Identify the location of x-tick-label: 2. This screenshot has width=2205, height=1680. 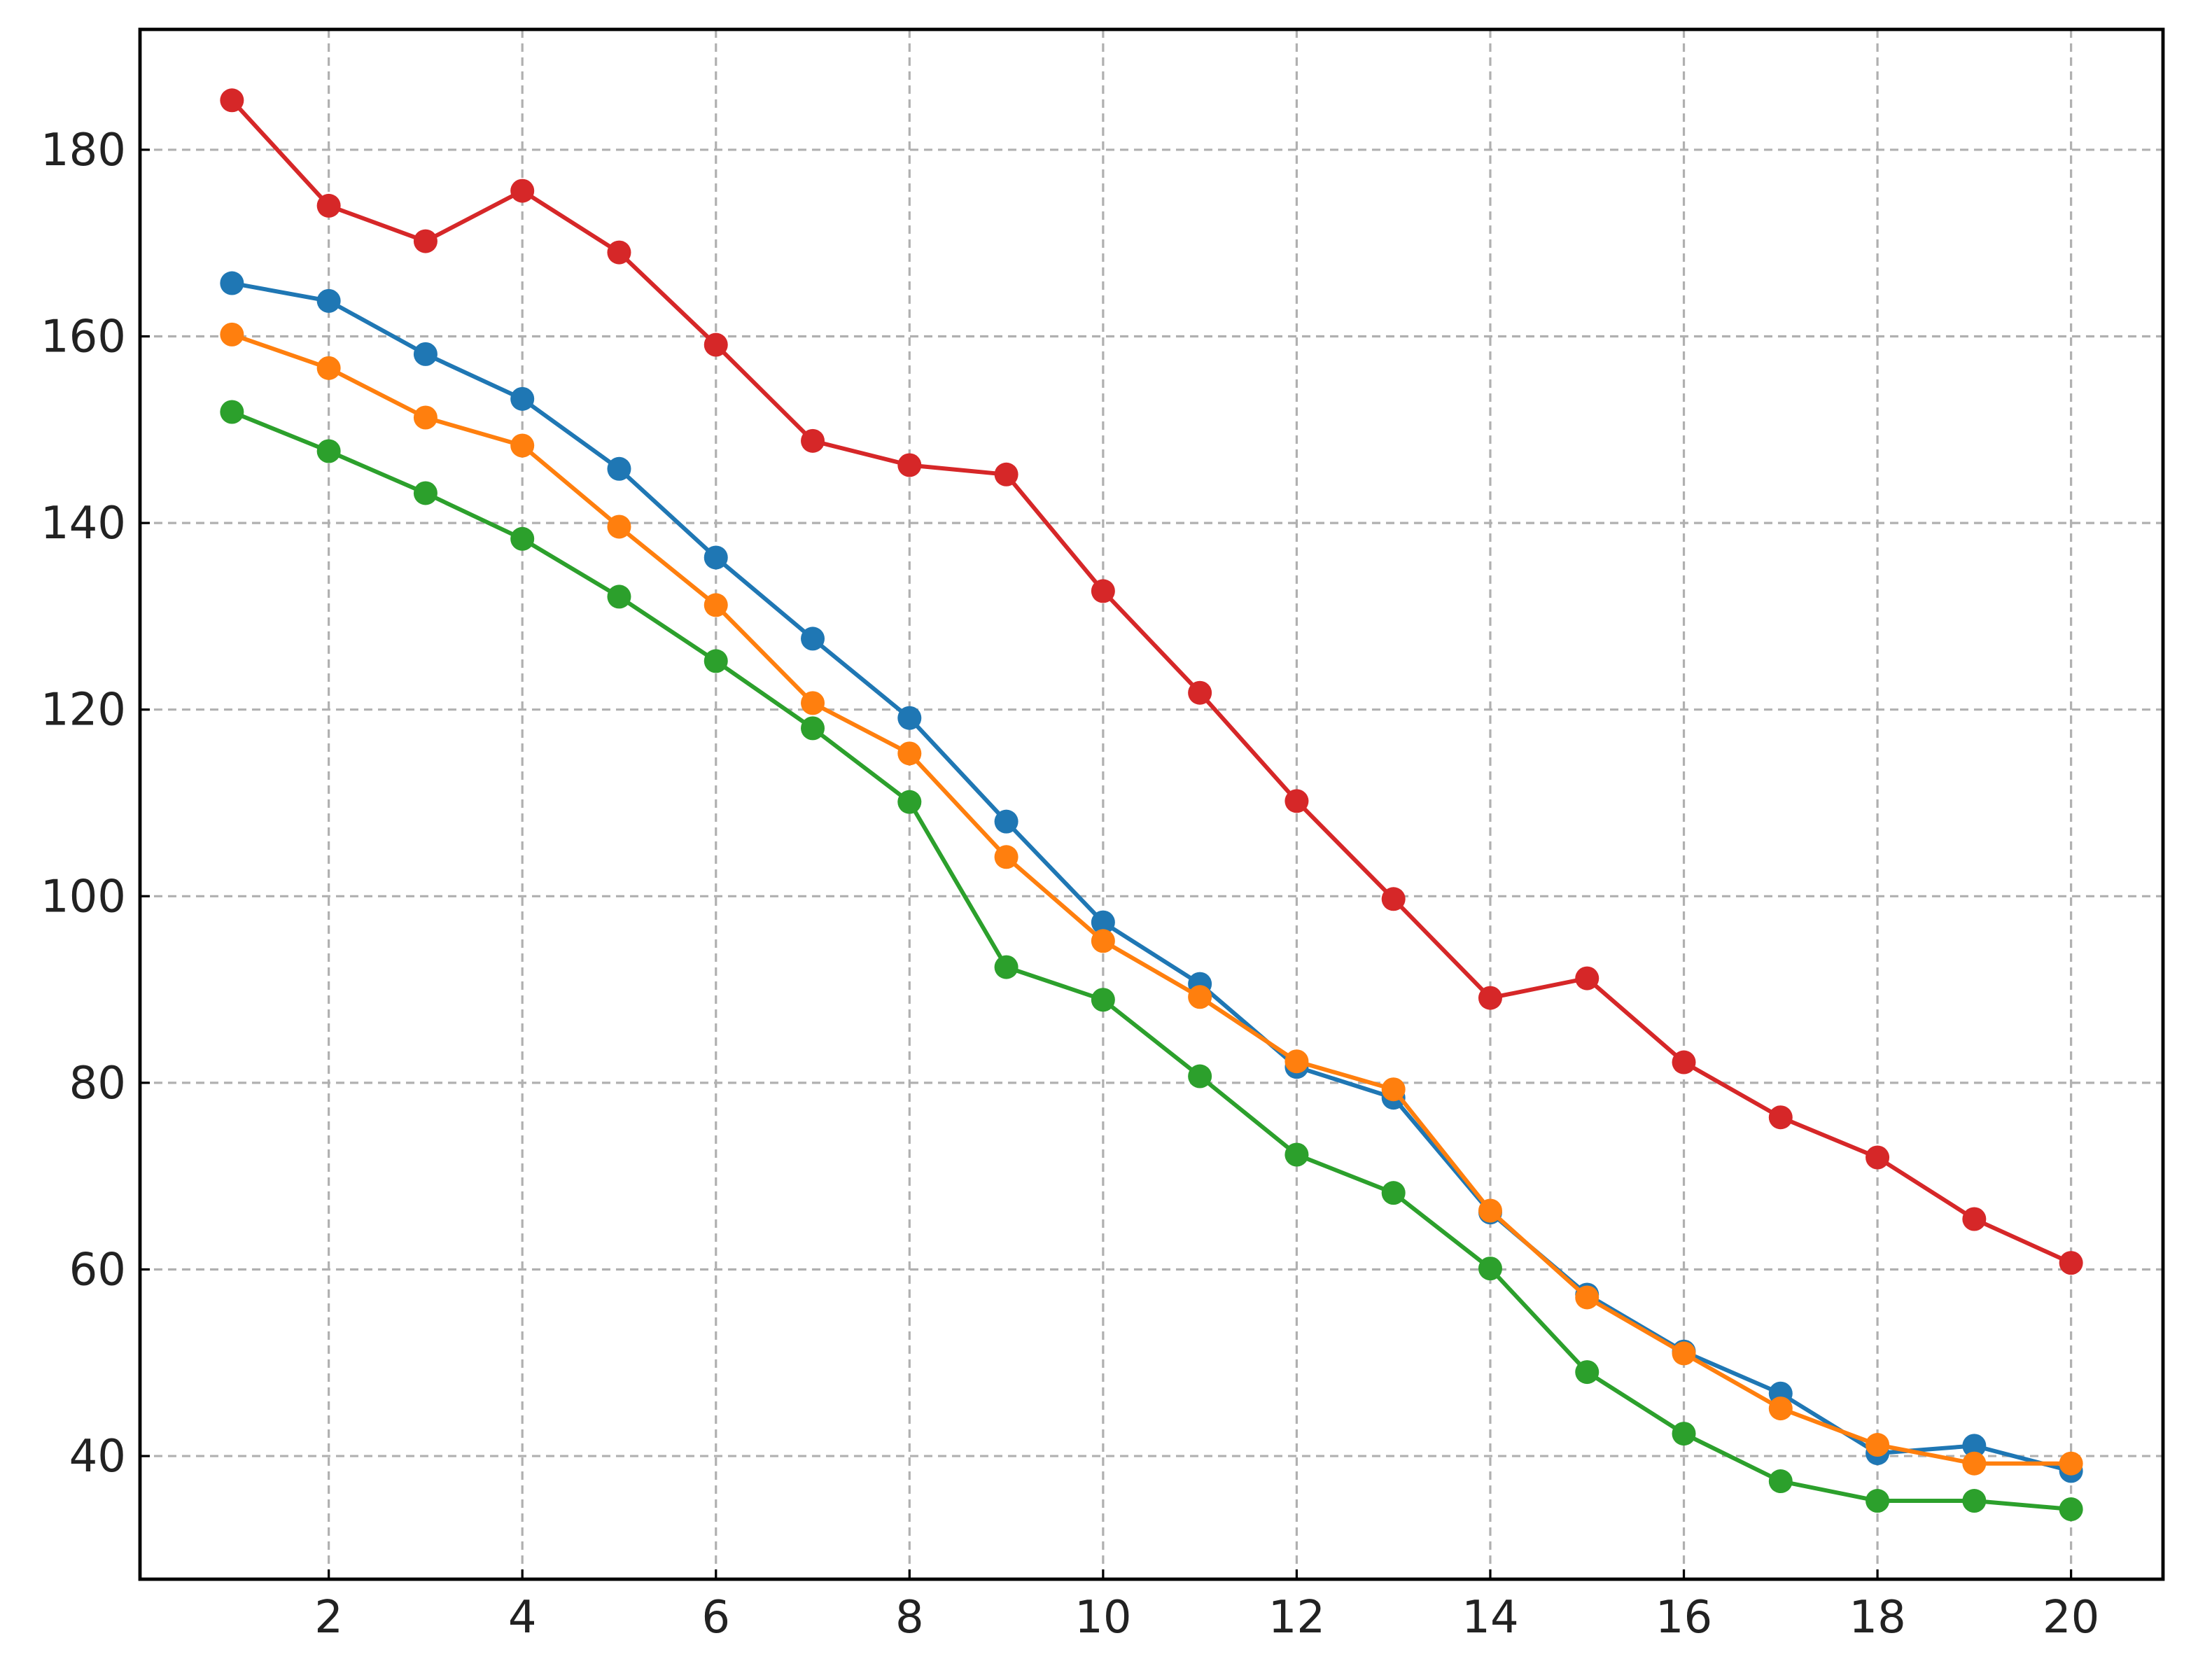
(328, 1618).